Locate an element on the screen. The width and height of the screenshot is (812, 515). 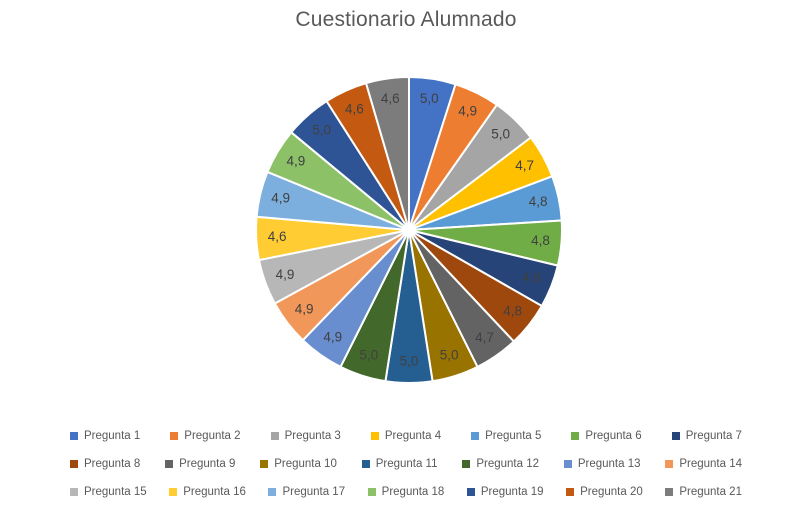
legend-label: Pregunta 14 is located at coordinates (710, 464).